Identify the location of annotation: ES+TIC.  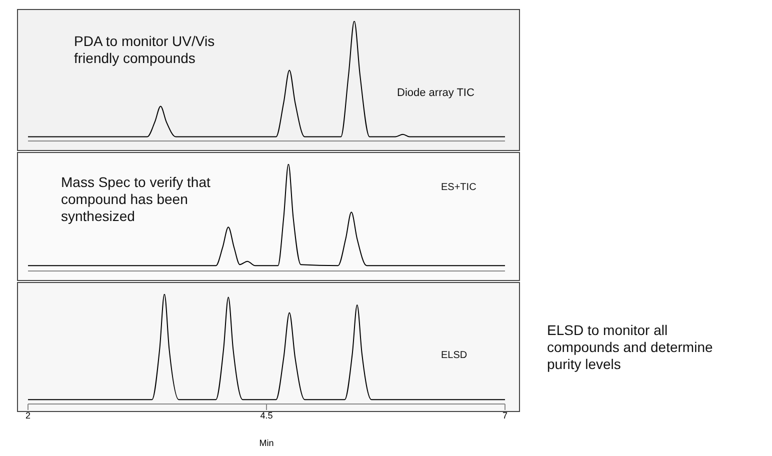
(459, 188).